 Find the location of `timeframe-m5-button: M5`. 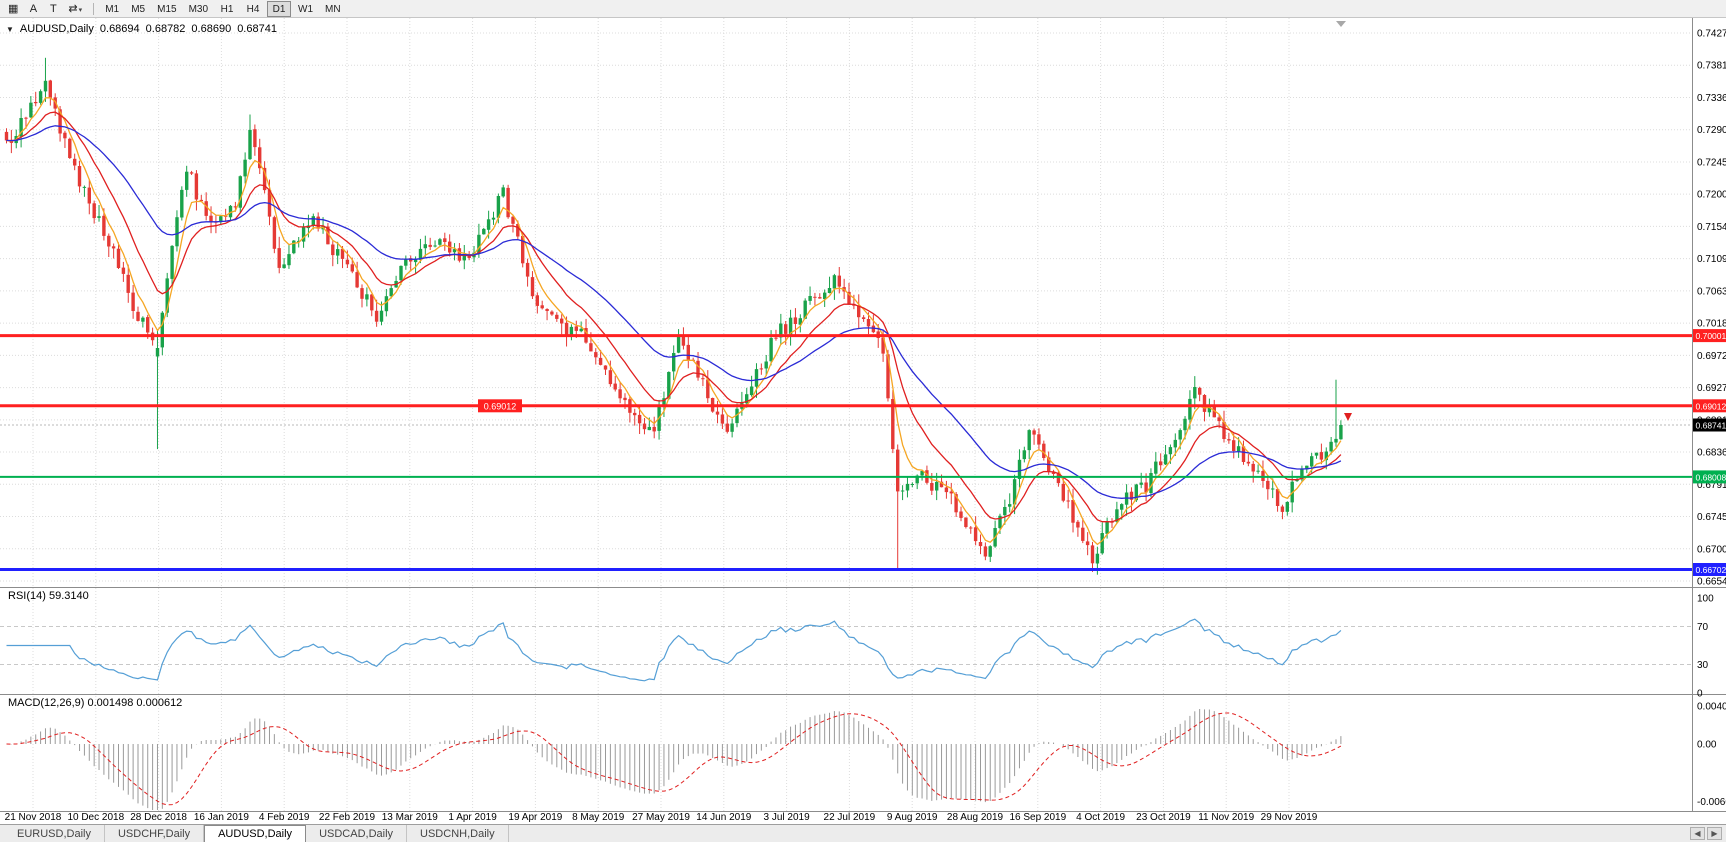

timeframe-m5-button: M5 is located at coordinates (138, 9).